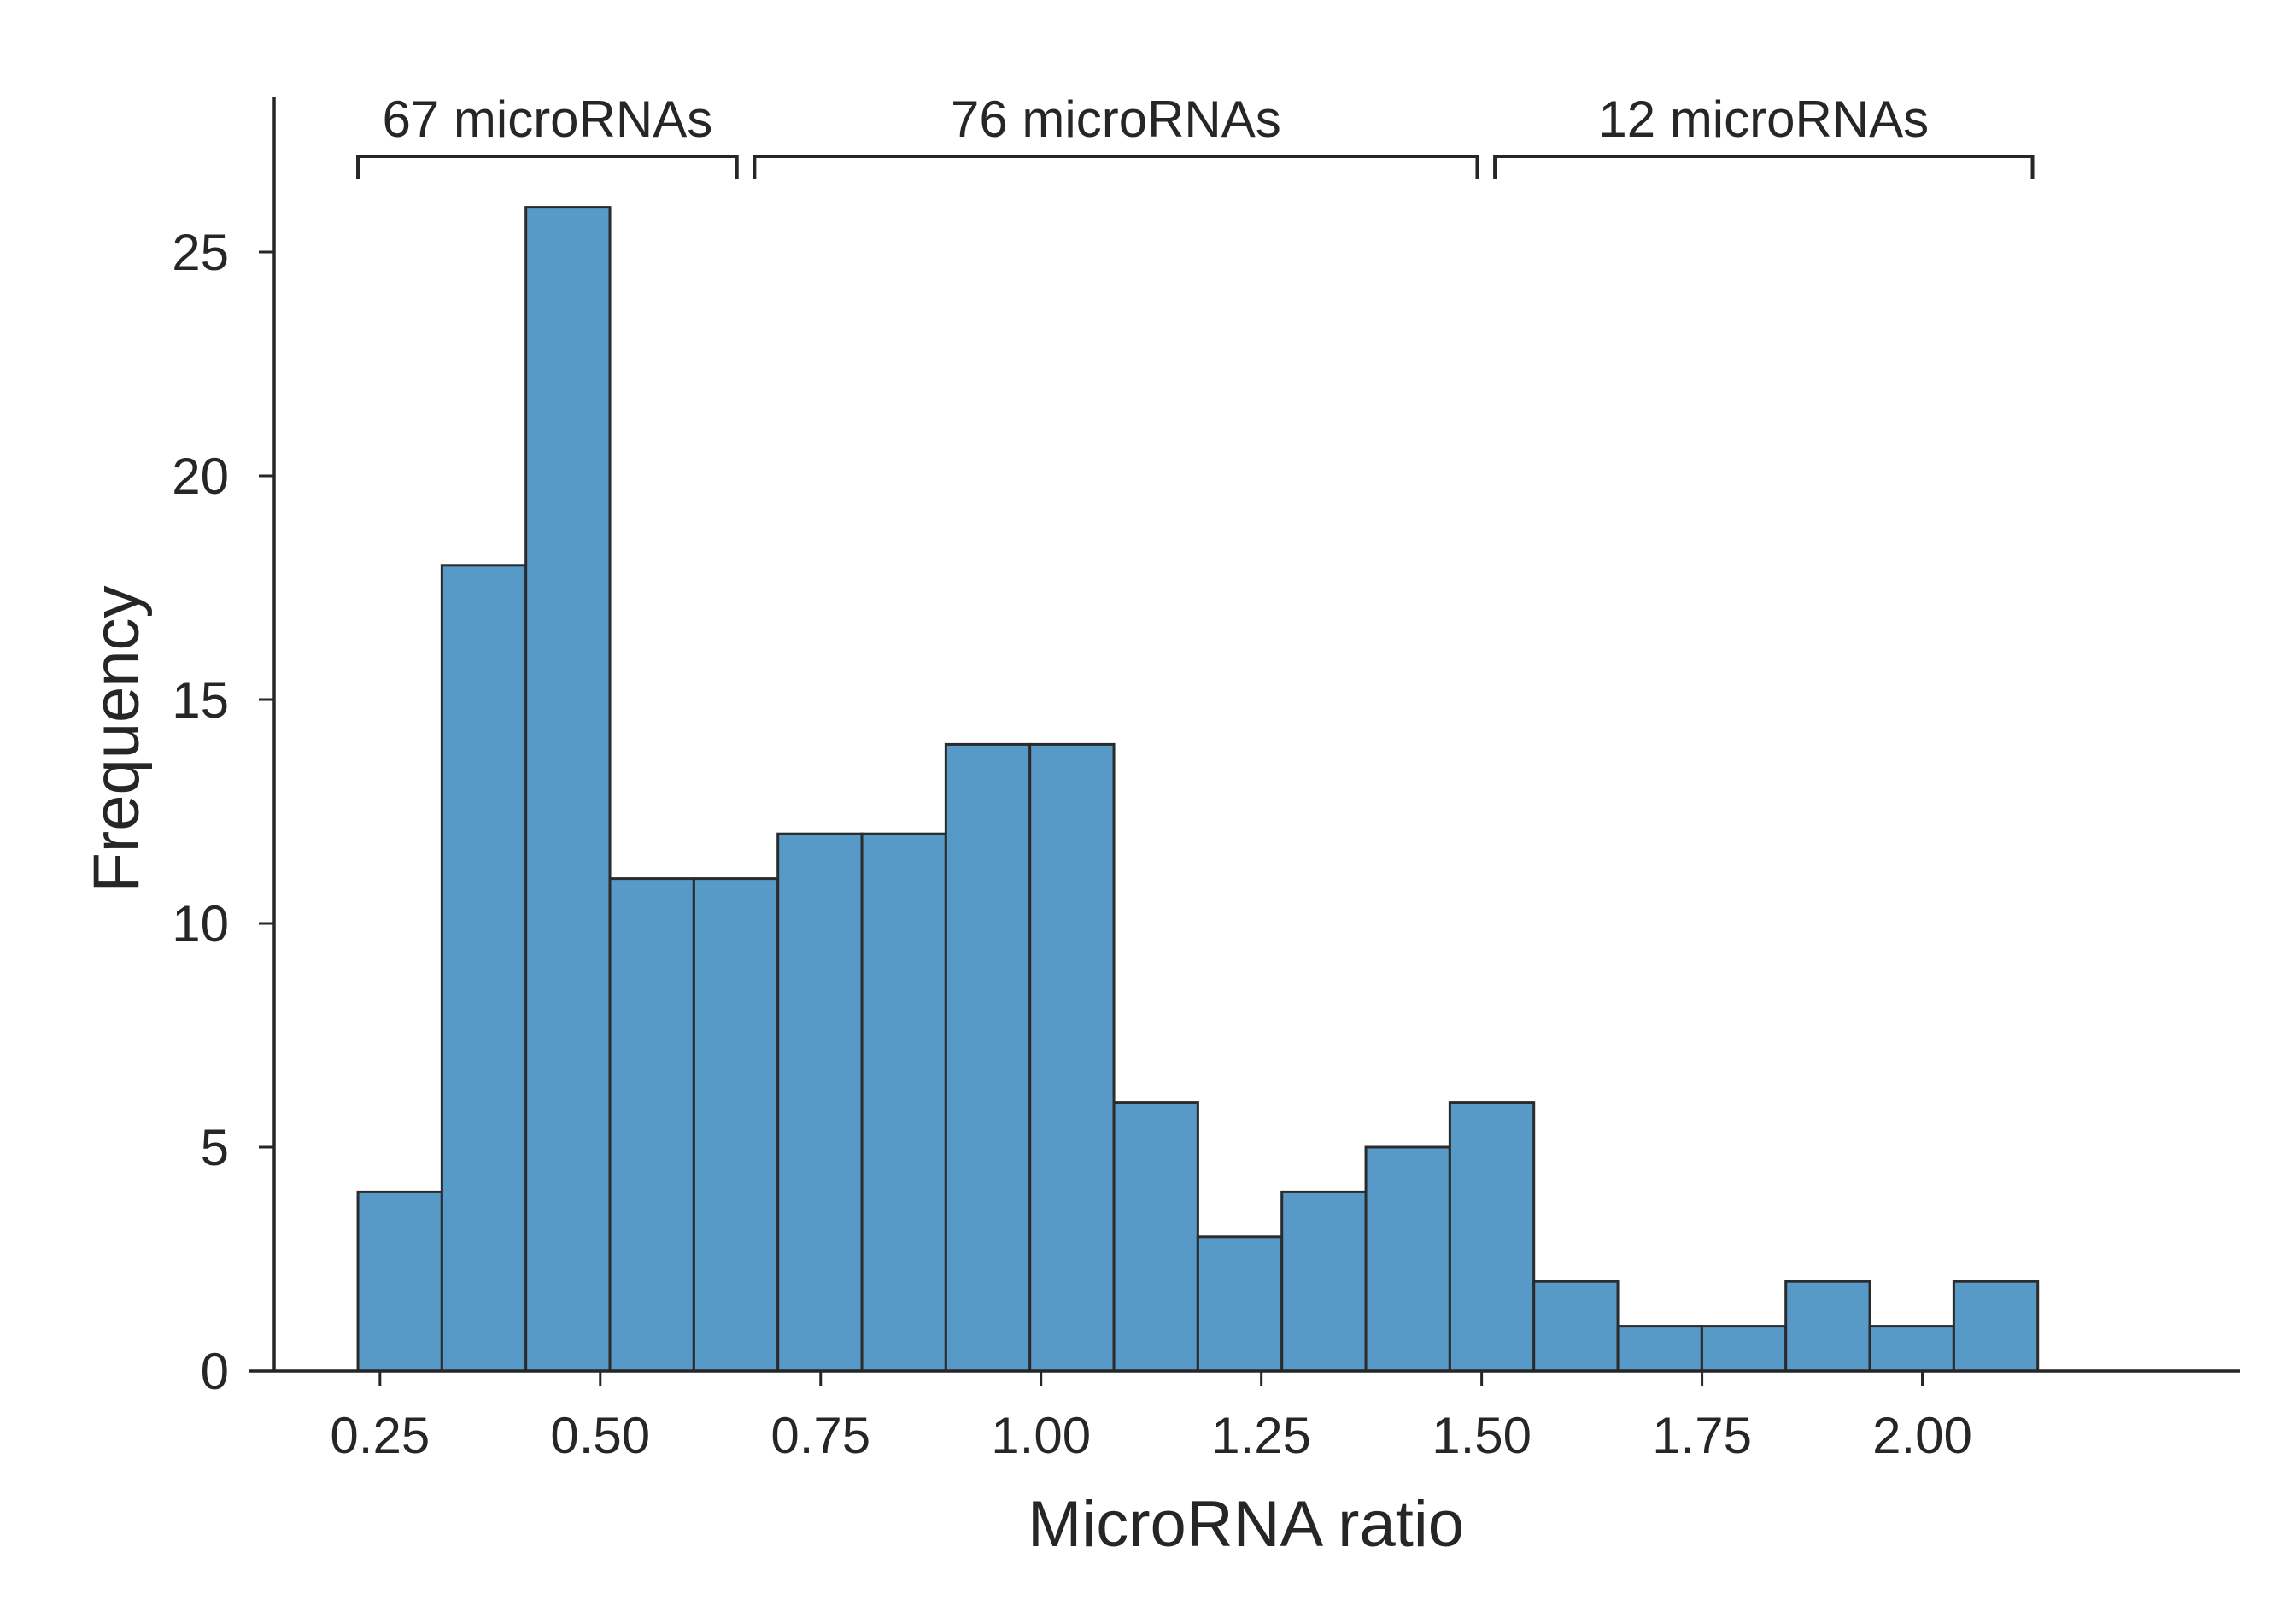 This screenshot has width=2296, height=1623. What do you see at coordinates (215, 1371) in the screenshot?
I see `y-tick-label: 0` at bounding box center [215, 1371].